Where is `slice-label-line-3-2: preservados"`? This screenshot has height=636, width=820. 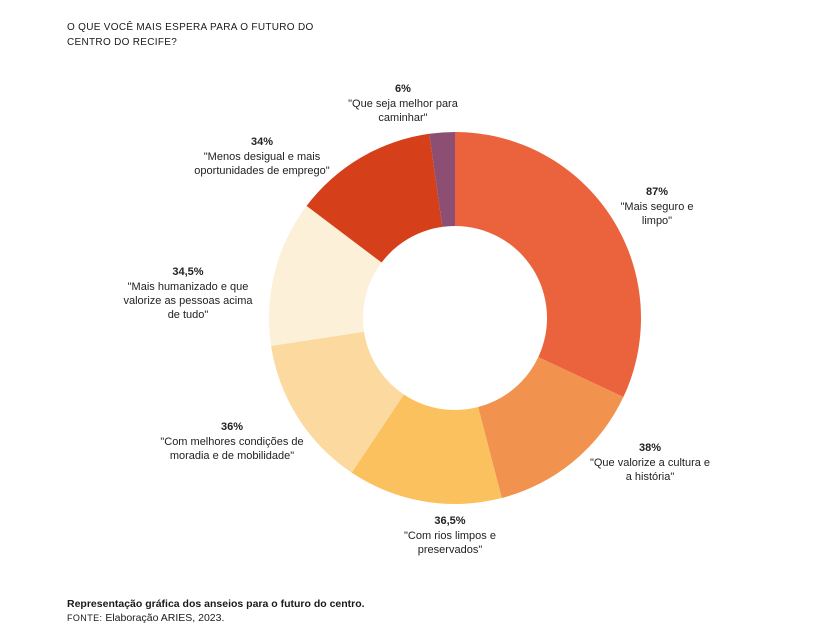
slice-label-line-3-2: preservados" is located at coordinates (450, 550).